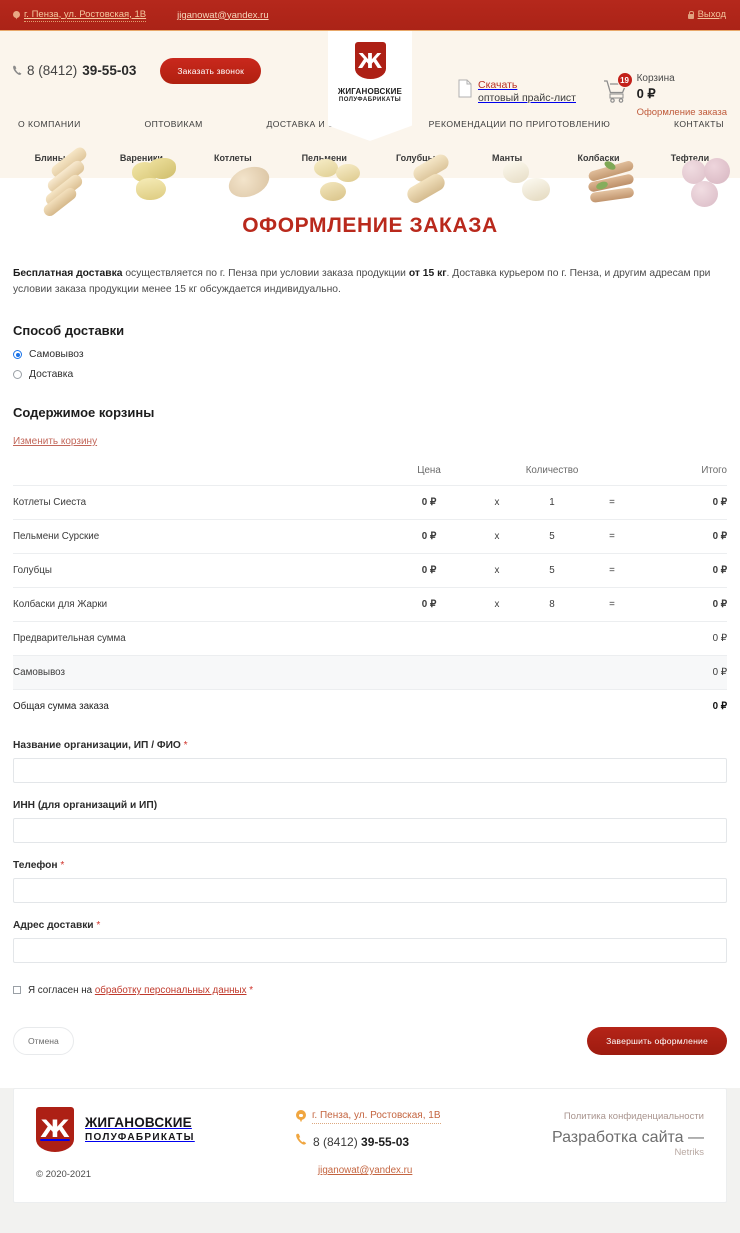 The width and height of the screenshot is (740, 1233). Describe the element at coordinates (416, 158) in the screenshot. I see `category-label: Голубцы` at that location.